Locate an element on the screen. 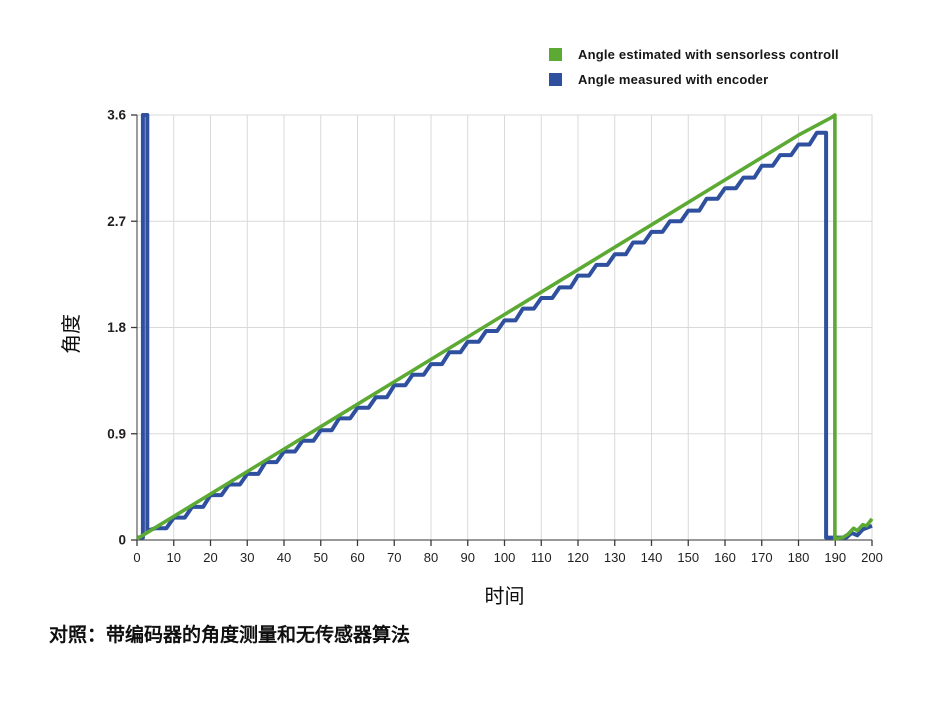 This screenshot has width=951, height=703. x-tick-label: 170 is located at coordinates (762, 557).